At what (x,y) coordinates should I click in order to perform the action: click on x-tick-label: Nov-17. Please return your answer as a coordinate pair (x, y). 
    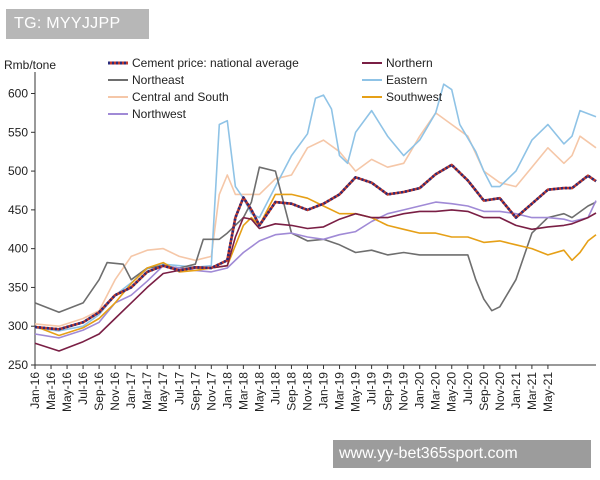
    Looking at the image, I should click on (211, 391).